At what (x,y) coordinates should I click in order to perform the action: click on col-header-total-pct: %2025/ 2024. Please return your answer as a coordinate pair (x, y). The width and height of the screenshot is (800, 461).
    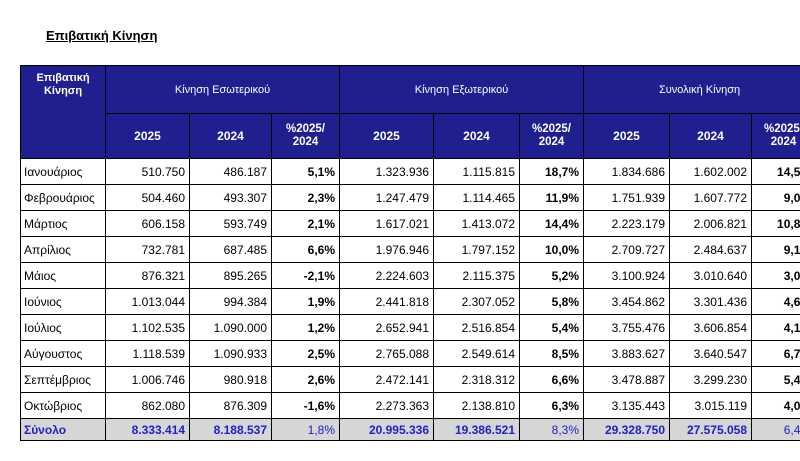
    Looking at the image, I should click on (775, 136).